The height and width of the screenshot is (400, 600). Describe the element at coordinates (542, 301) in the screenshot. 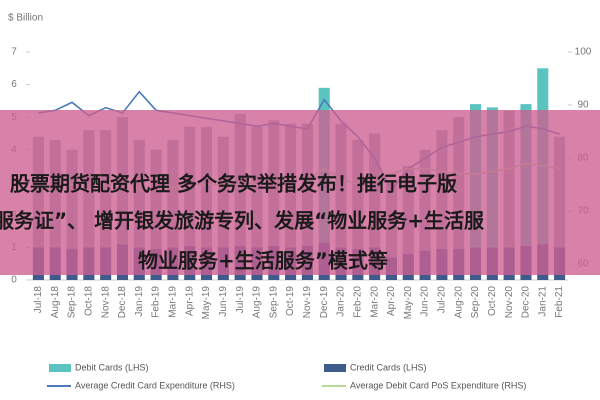

I see `x-tick-label: Jan-21` at that location.